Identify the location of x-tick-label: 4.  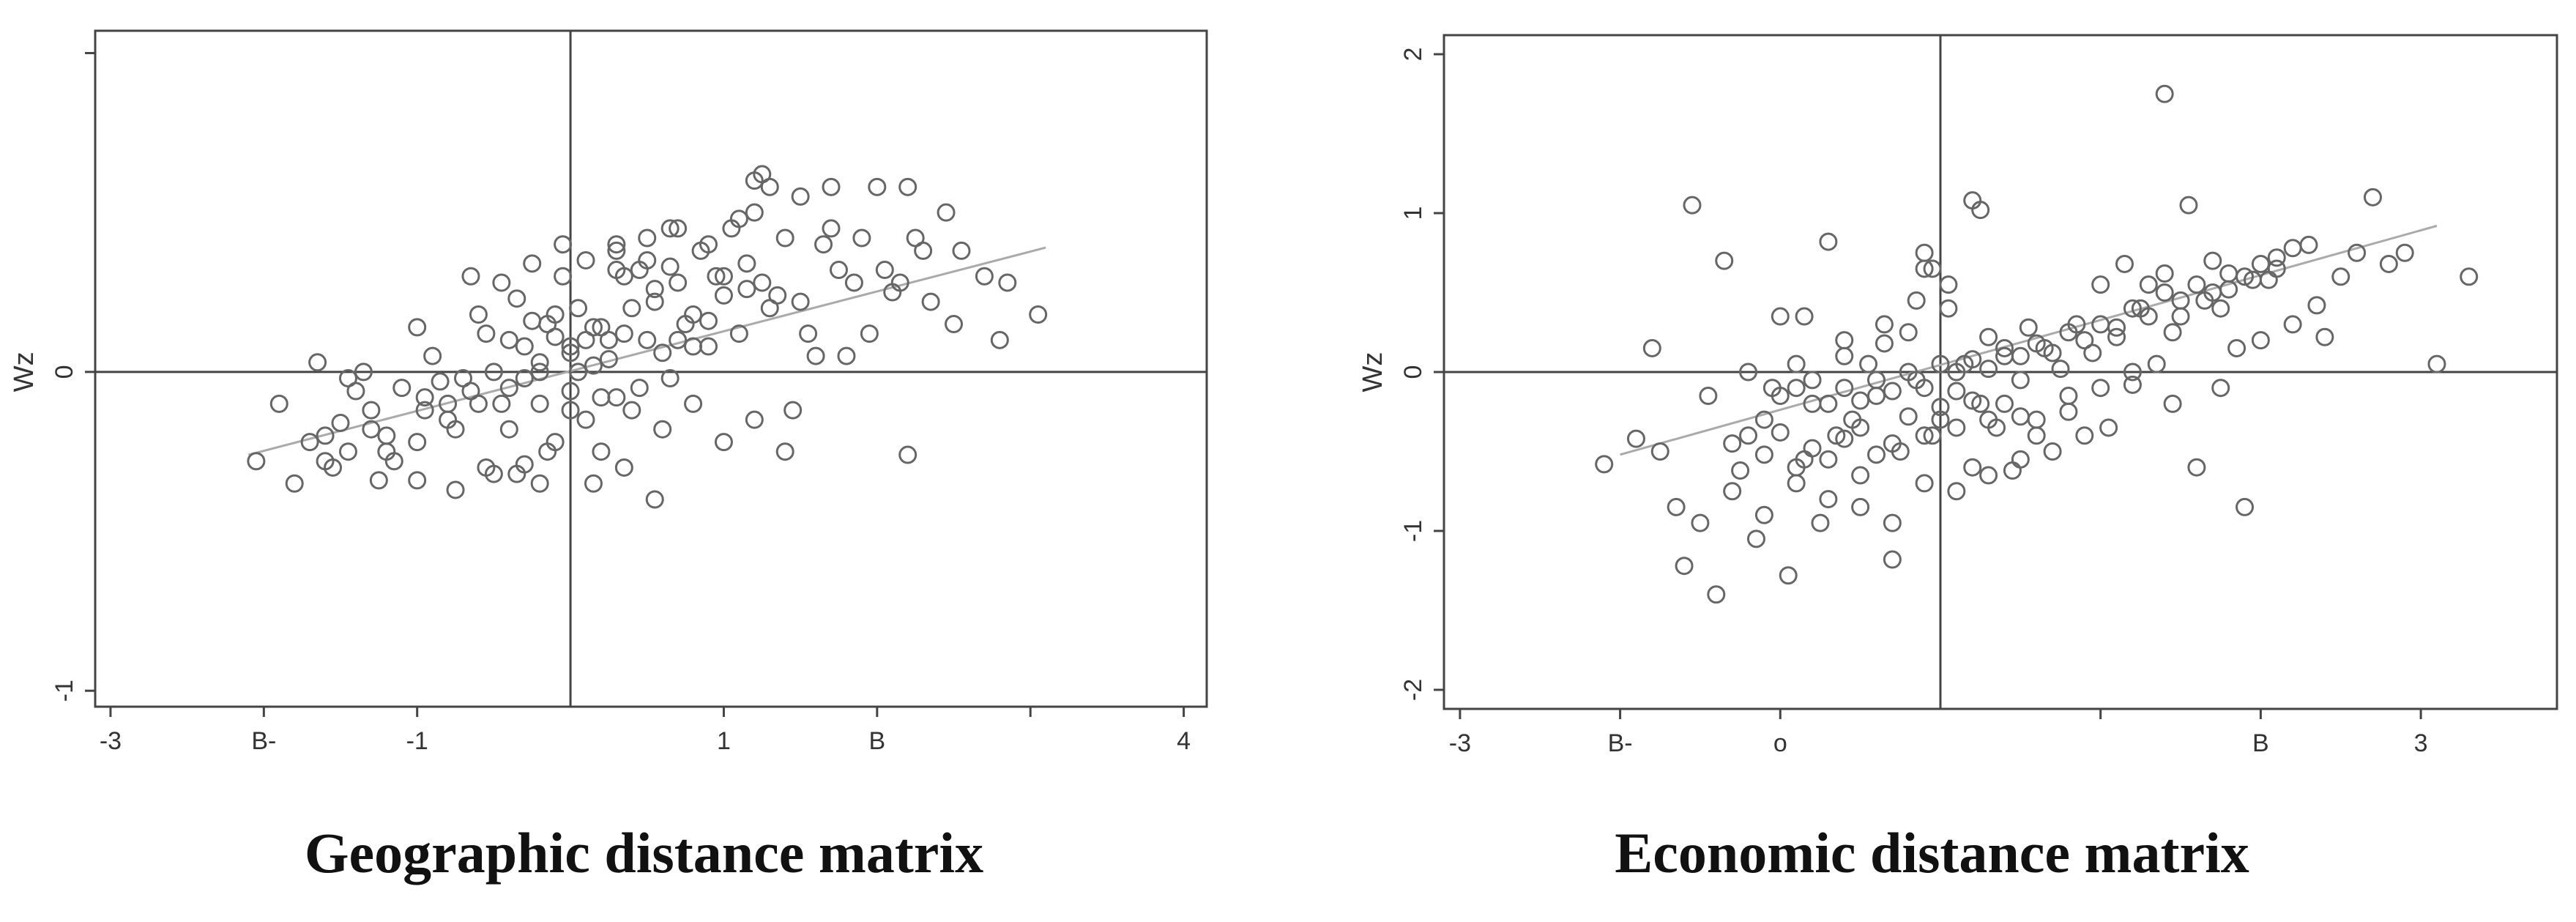
(1184, 741).